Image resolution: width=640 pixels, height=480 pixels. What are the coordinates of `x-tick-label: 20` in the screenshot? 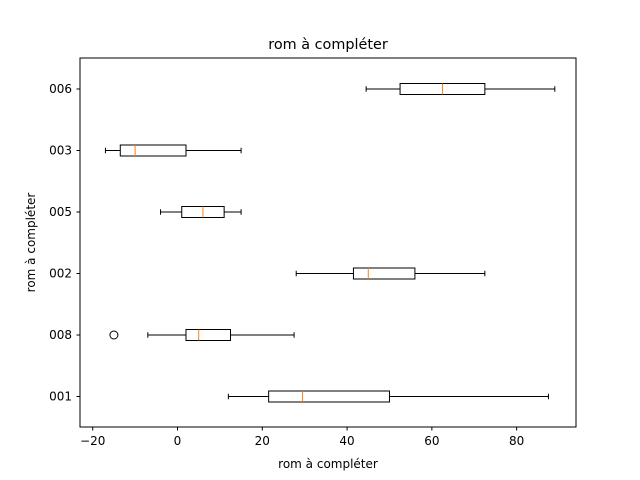 It's located at (262, 441).